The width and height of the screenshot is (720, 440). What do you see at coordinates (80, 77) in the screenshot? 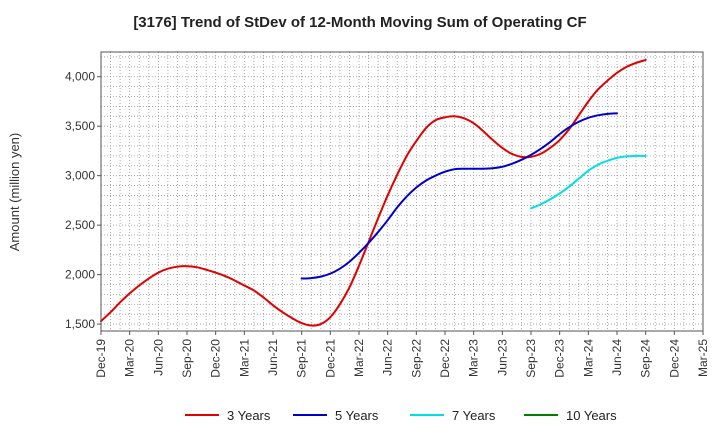
I see `y-tick-label: 4,000` at bounding box center [80, 77].